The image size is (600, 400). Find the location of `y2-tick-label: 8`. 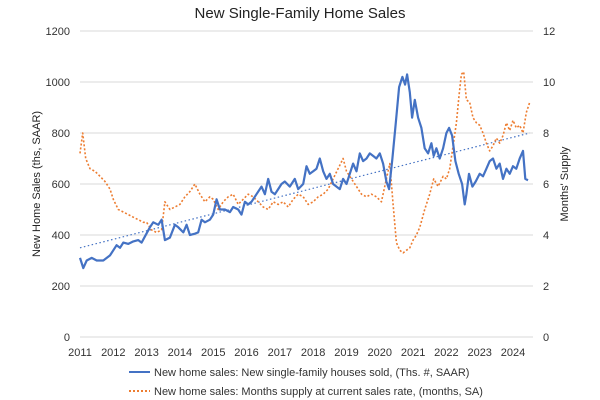

y2-tick-label: 8 is located at coordinates (546, 134).